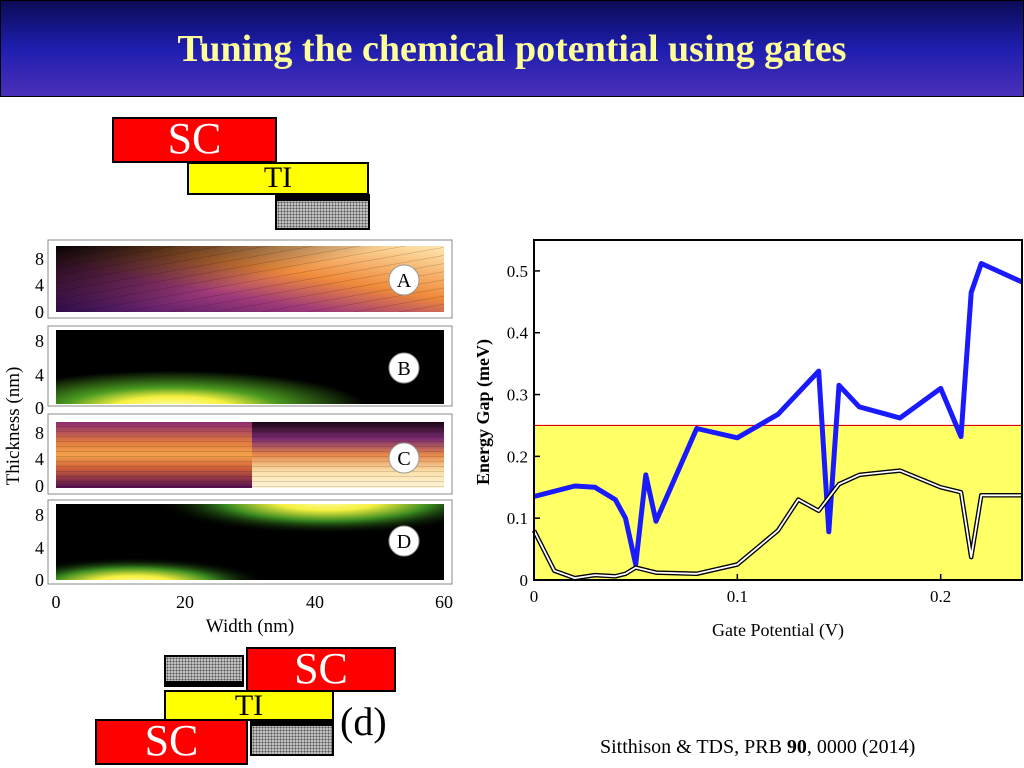 This screenshot has height=768, width=1024. Describe the element at coordinates (534, 596) in the screenshot. I see `x-tick-label: 0` at that location.